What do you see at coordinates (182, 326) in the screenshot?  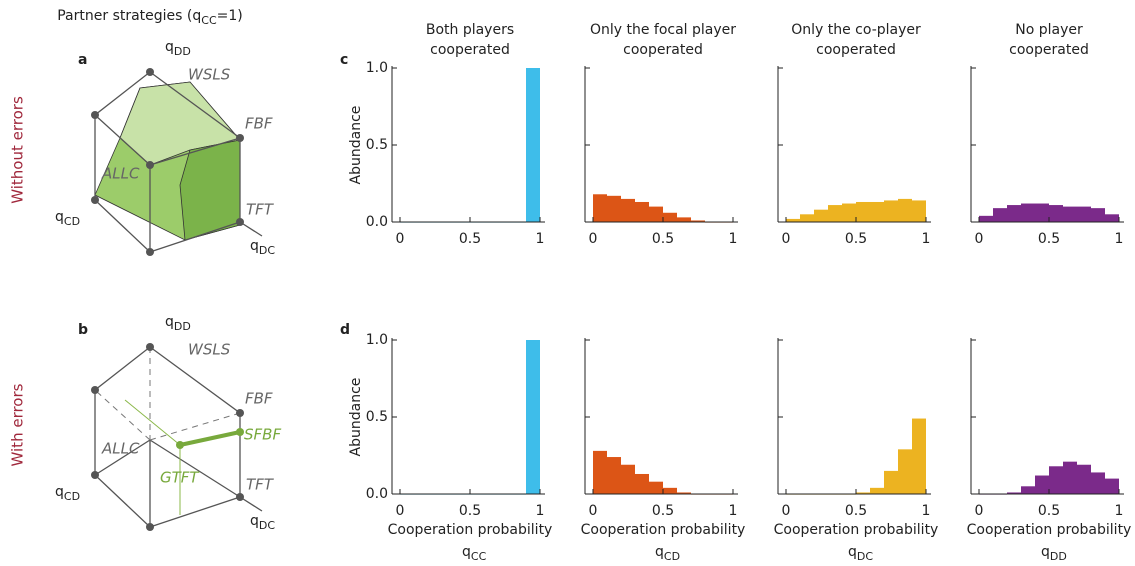 I see `subscript: DD` at bounding box center [182, 326].